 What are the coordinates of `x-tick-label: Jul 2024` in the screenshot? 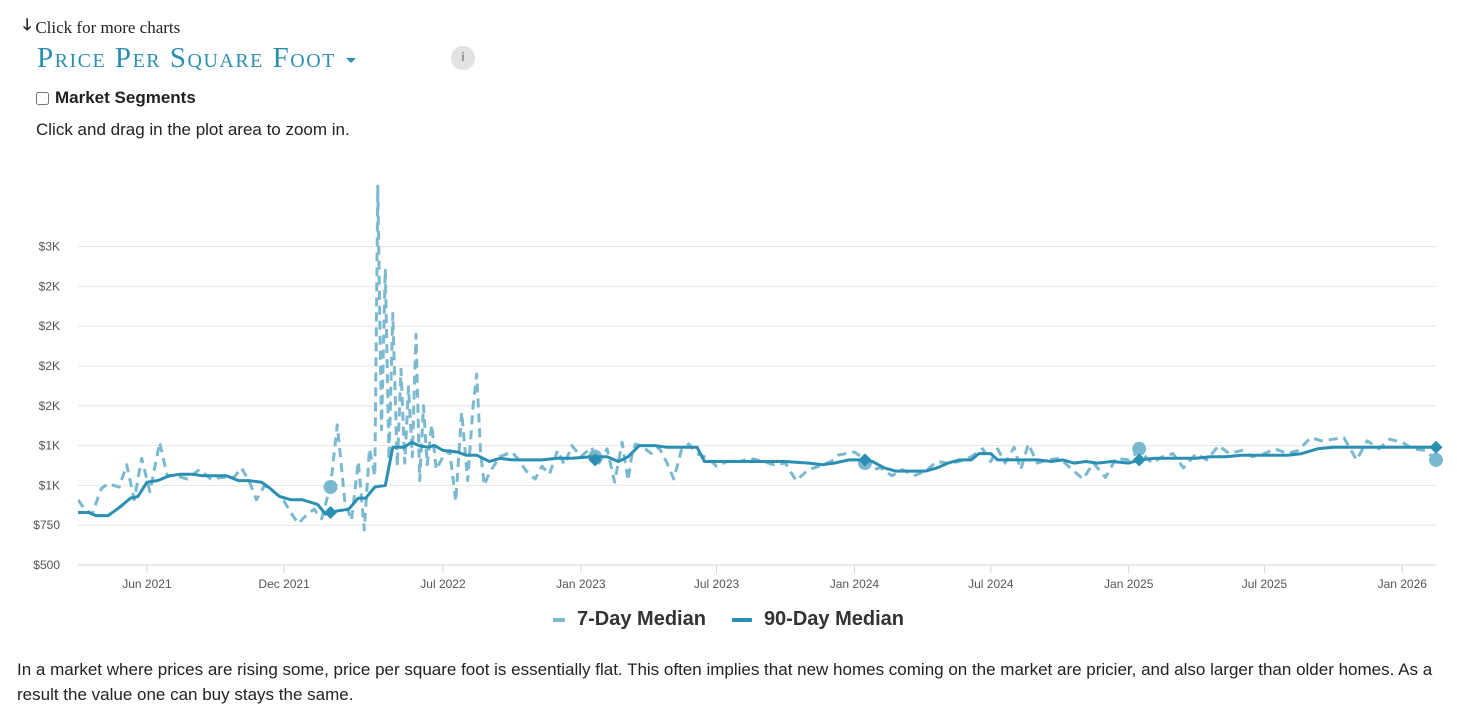 It's located at (991, 584).